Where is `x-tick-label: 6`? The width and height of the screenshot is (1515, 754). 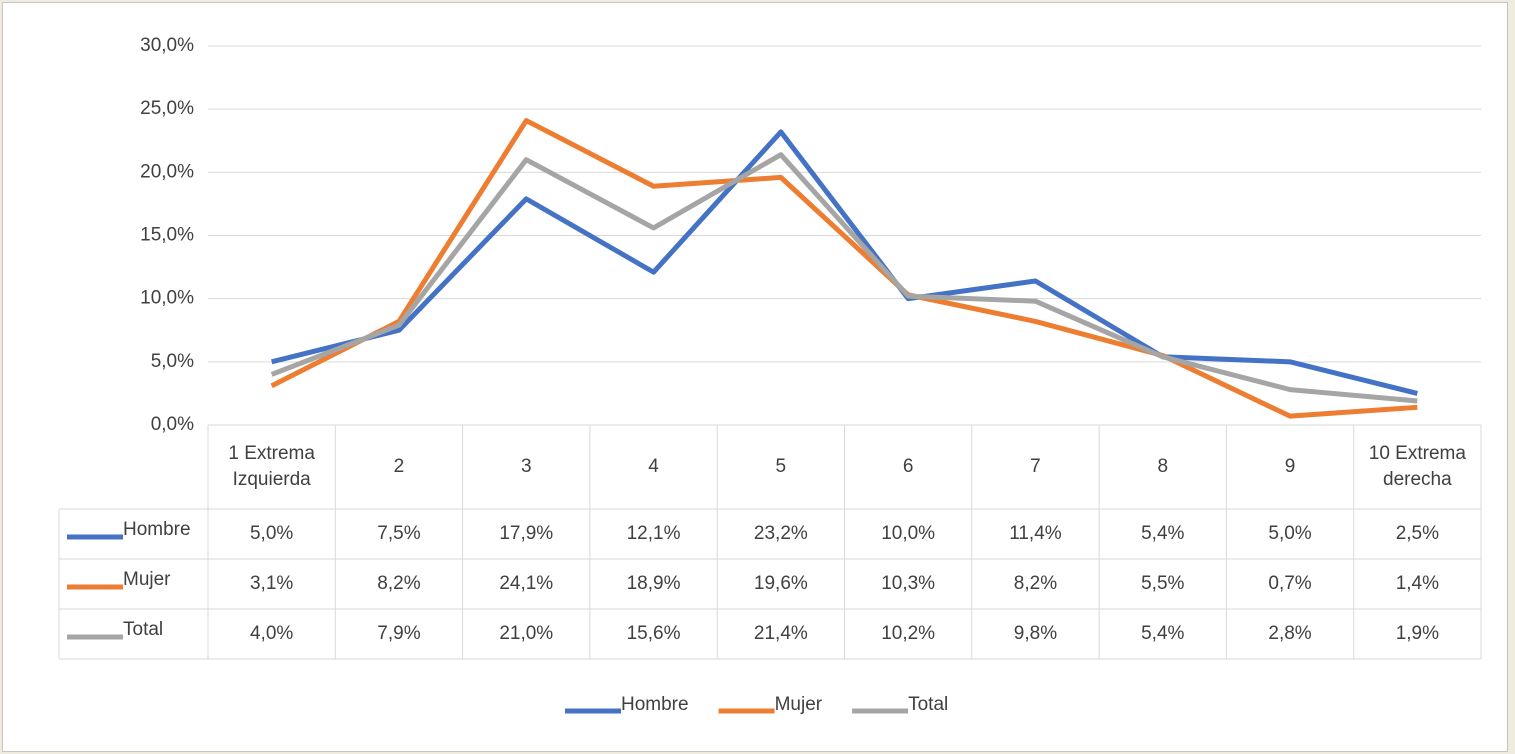 x-tick-label: 6 is located at coordinates (908, 466).